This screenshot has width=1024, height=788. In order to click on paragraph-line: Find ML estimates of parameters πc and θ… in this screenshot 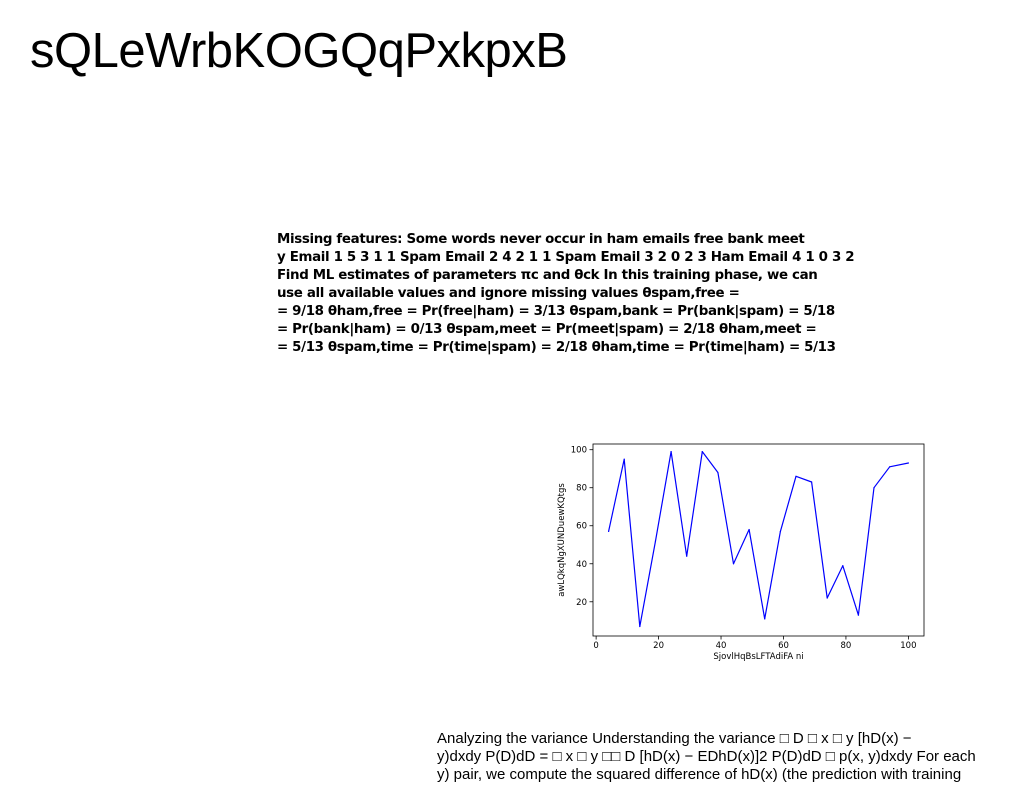, I will do `click(547, 275)`.